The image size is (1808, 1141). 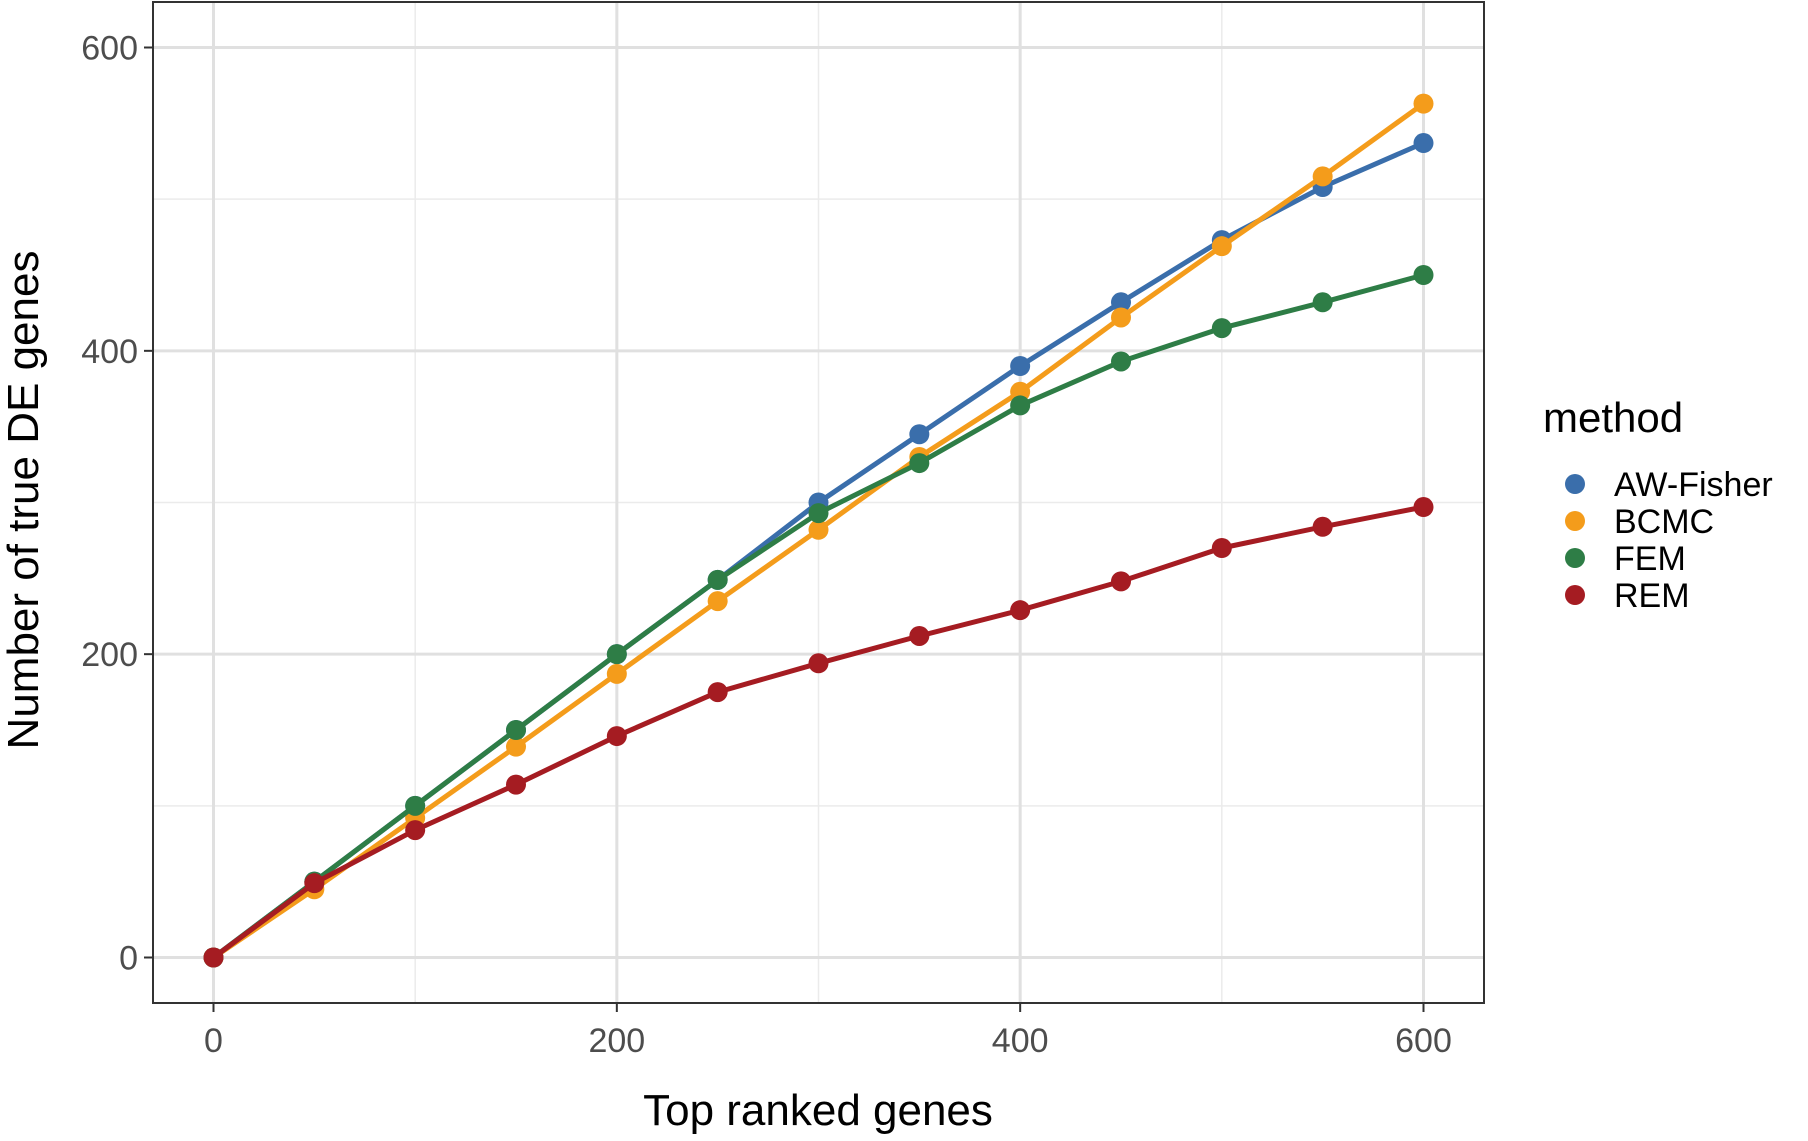 What do you see at coordinates (1423, 1041) in the screenshot?
I see `x-tick-label: 600` at bounding box center [1423, 1041].